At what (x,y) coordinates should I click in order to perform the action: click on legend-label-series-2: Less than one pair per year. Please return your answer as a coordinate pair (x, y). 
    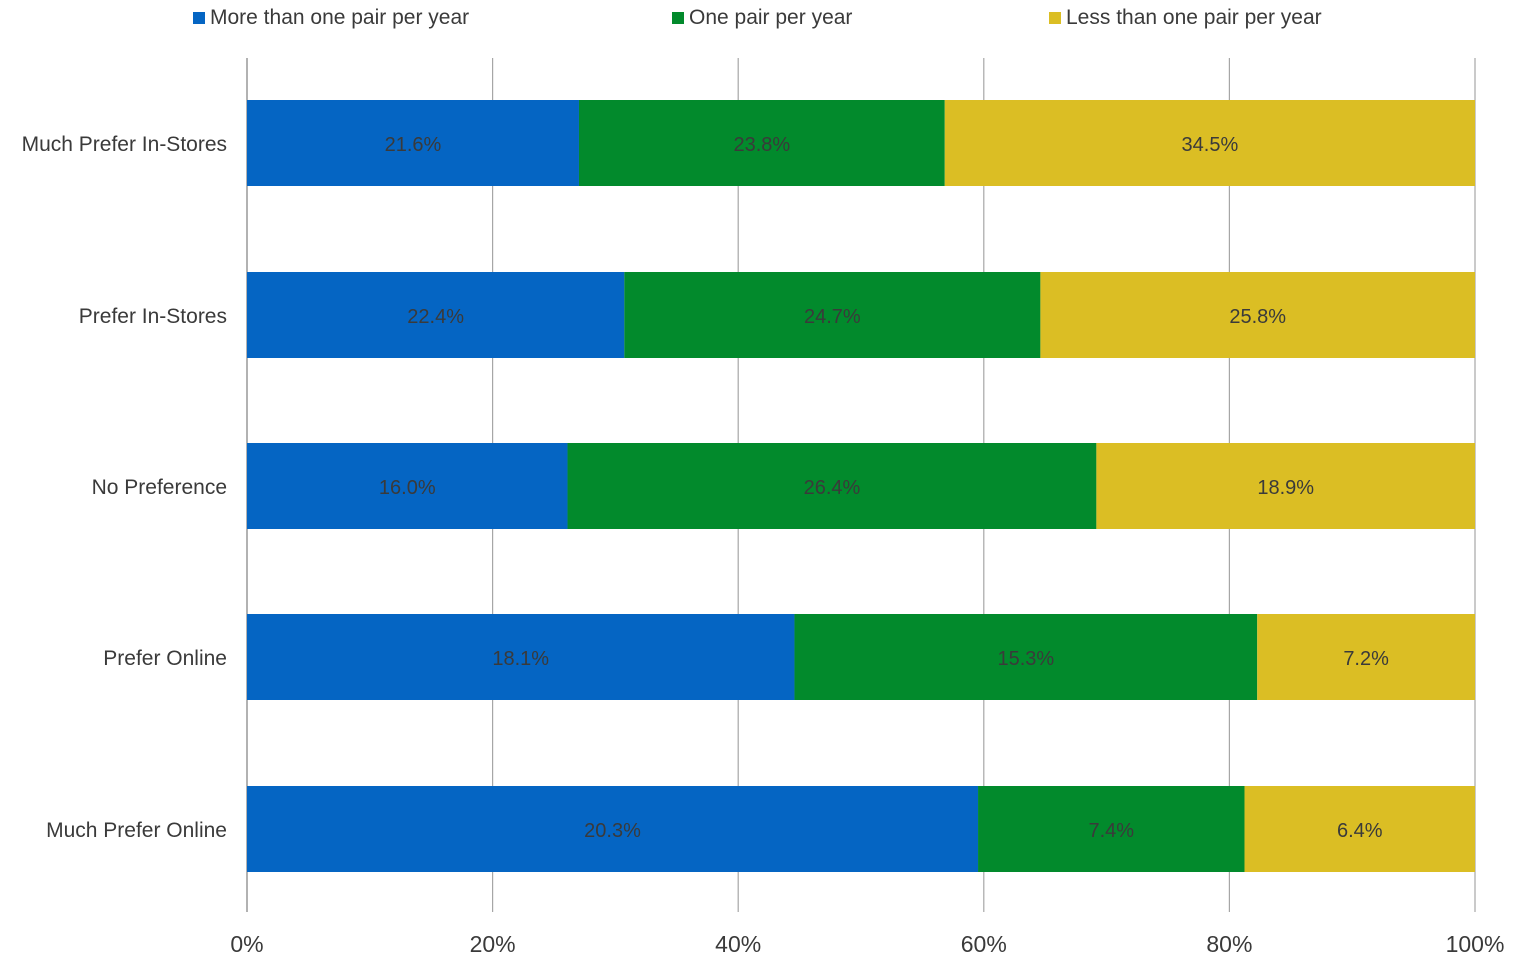
    Looking at the image, I should click on (1194, 17).